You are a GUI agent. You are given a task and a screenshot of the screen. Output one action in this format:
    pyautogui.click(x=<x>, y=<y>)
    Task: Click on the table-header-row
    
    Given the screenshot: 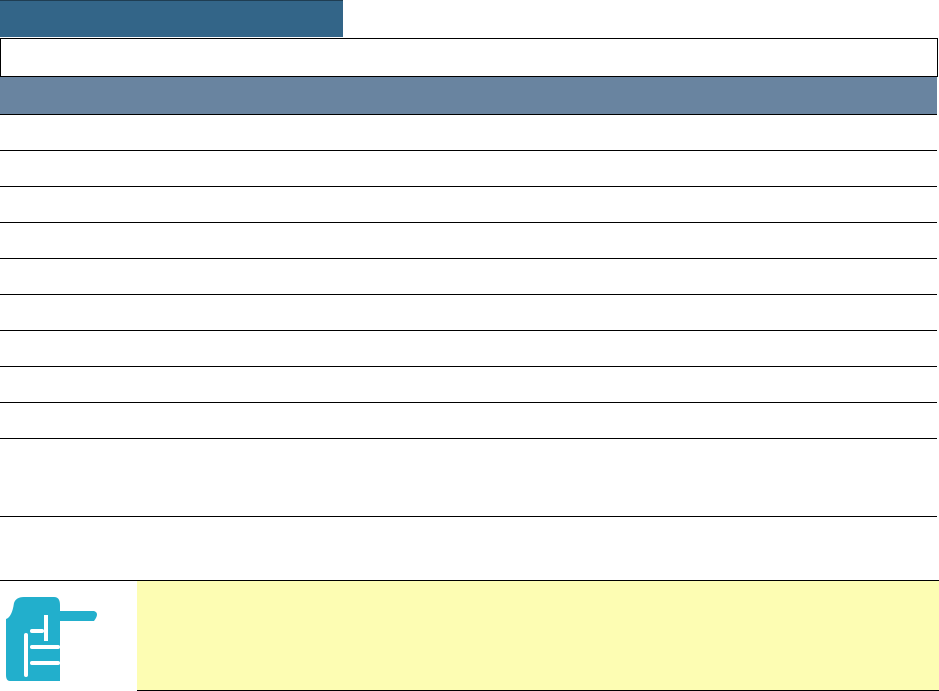 What is the action you would take?
    pyautogui.click(x=468, y=96)
    